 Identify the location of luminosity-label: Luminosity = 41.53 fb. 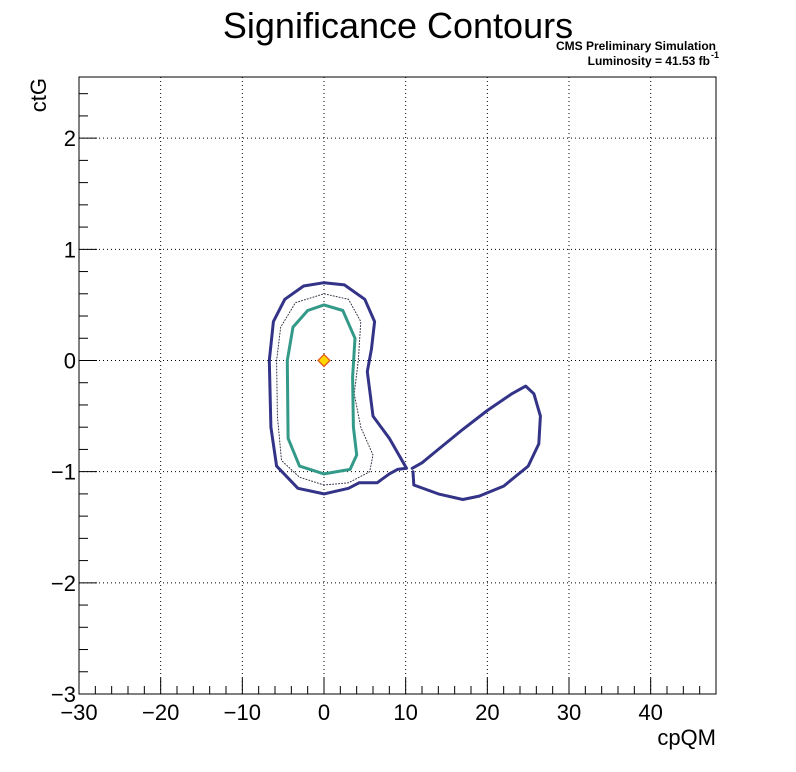
(649, 61).